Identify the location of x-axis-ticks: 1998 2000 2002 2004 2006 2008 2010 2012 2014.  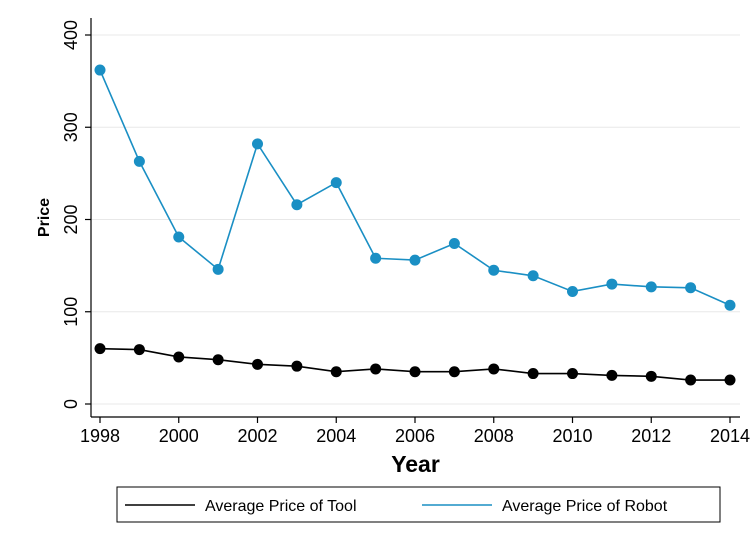
(415, 431).